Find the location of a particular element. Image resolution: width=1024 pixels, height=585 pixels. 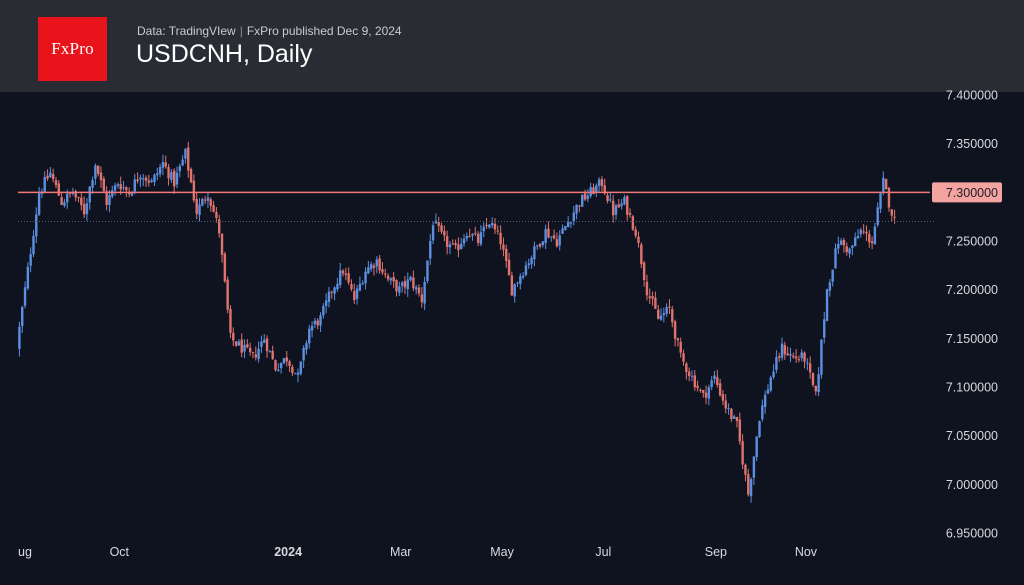

y-tick-label: 7.050000 is located at coordinates (972, 436).